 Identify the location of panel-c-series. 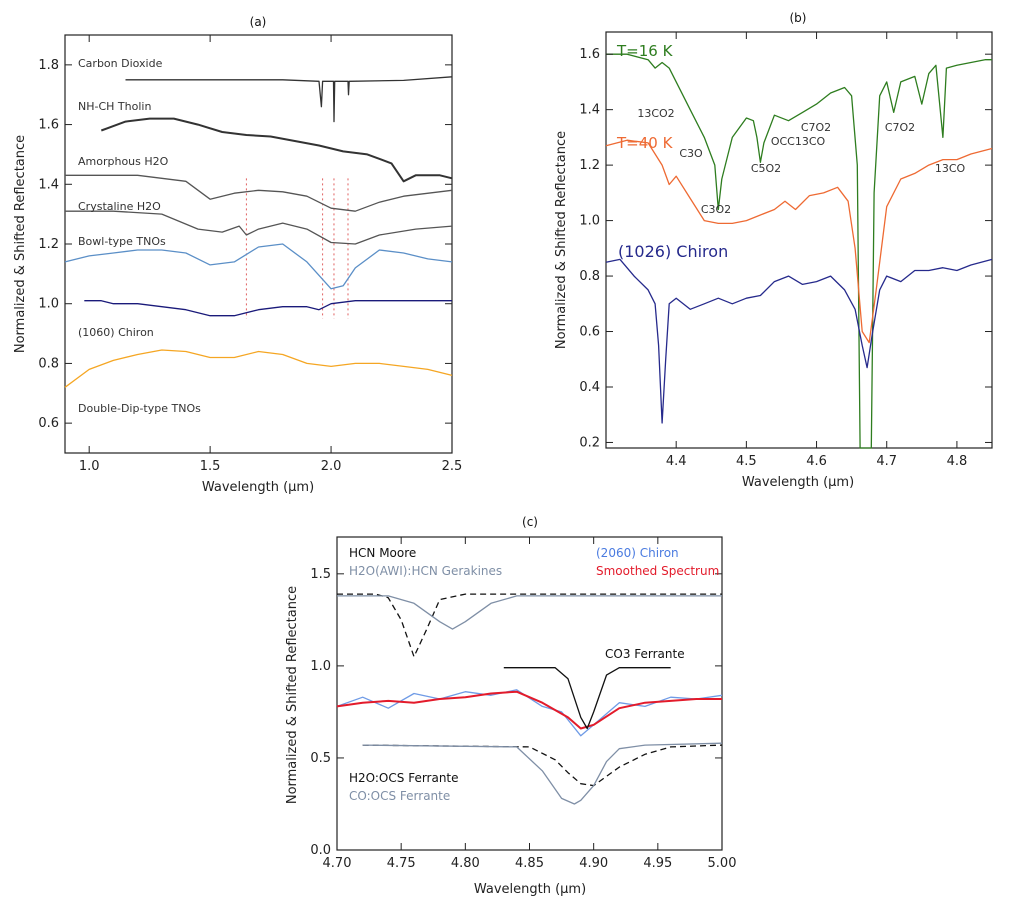
(529, 699).